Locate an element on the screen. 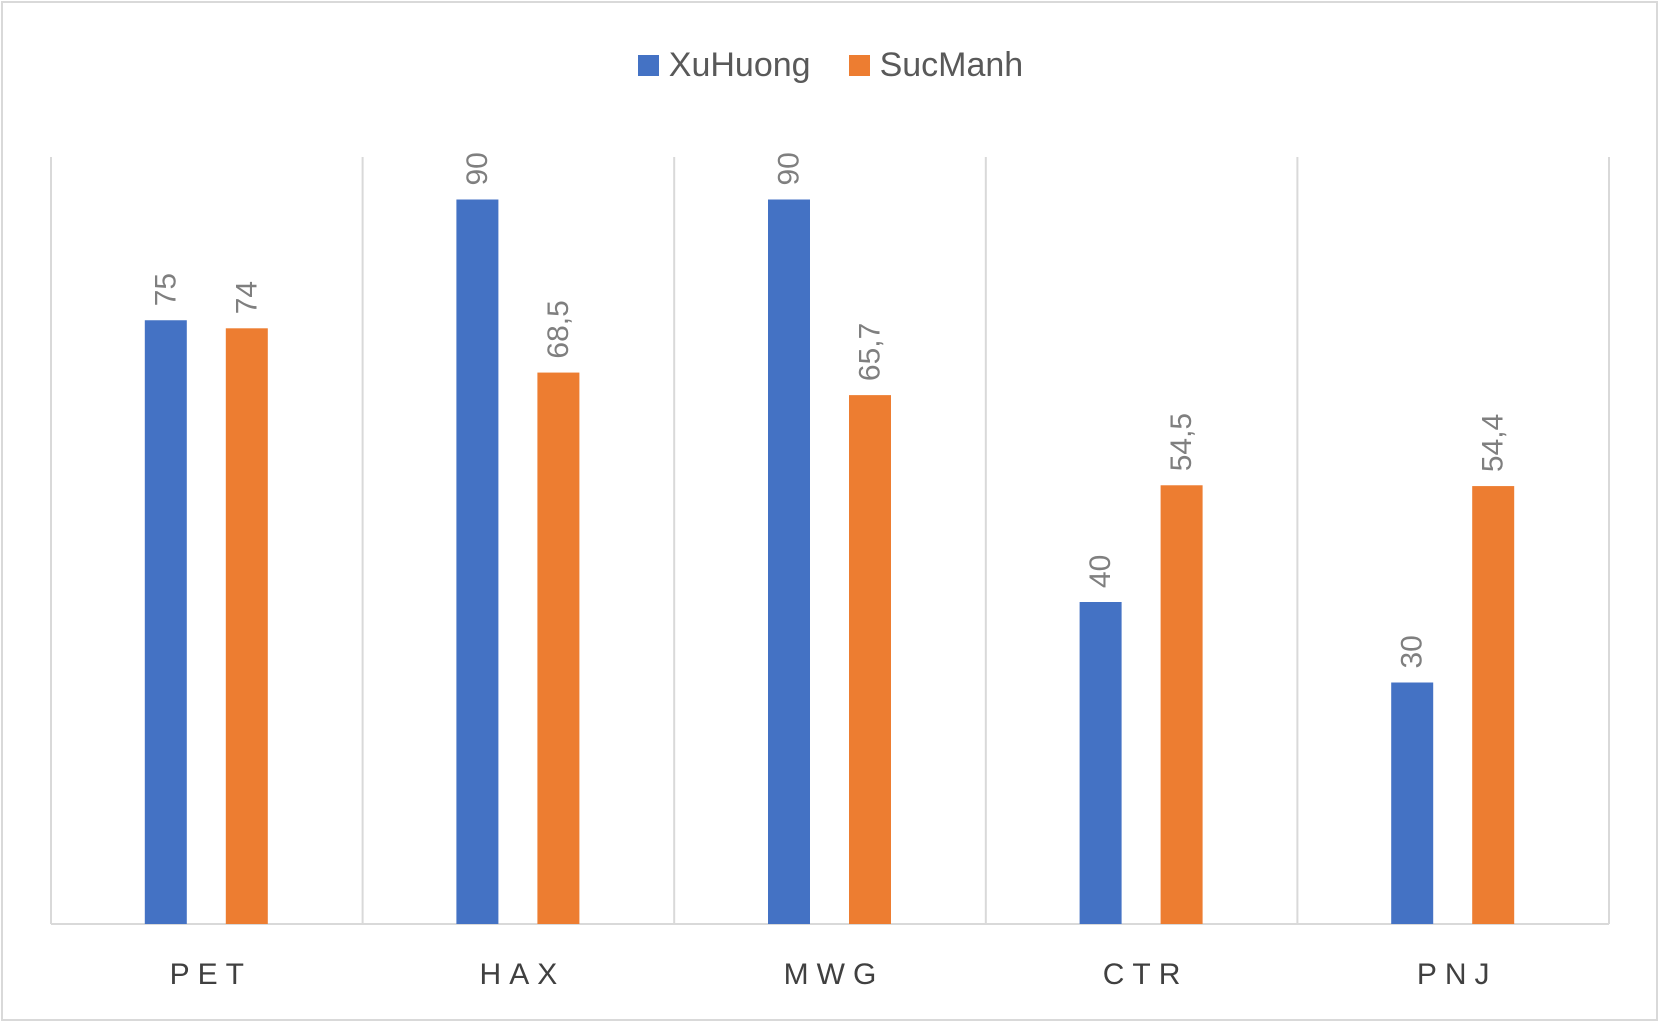 The height and width of the screenshot is (1024, 1661). category-label-mwg: MWG is located at coordinates (834, 974).